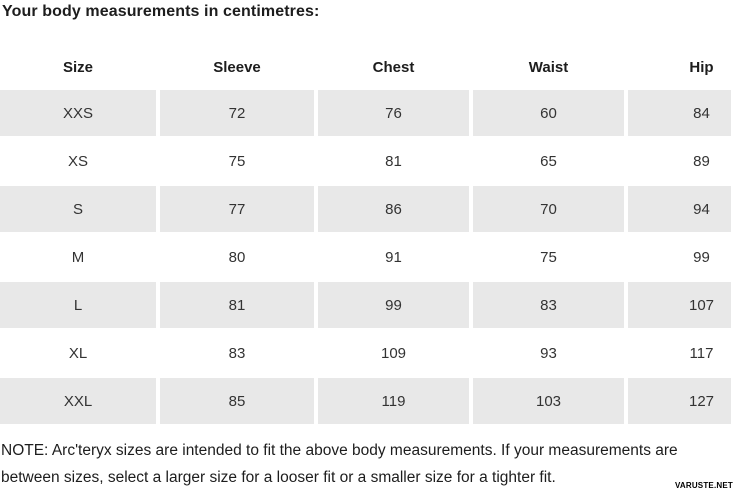 The height and width of the screenshot is (494, 735). I want to click on varuste-net-watermark-logo: VARUSTE.NET, so click(703, 485).